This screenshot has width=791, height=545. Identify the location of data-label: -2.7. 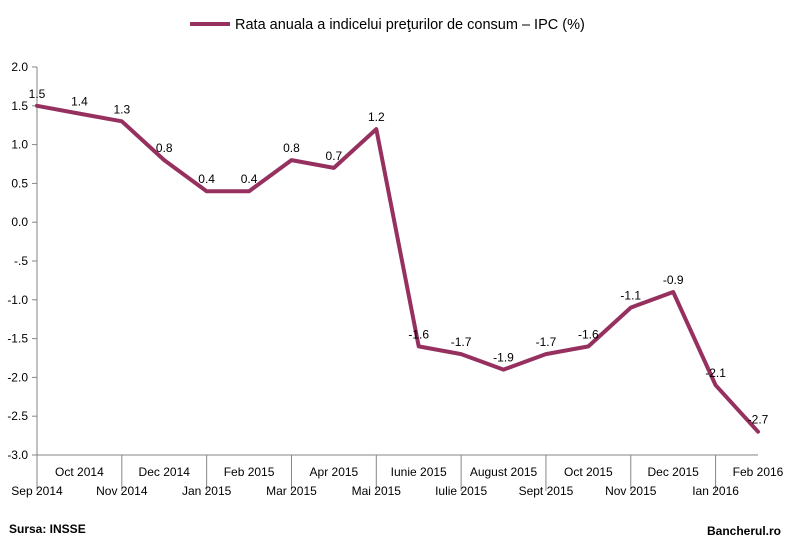
(758, 420).